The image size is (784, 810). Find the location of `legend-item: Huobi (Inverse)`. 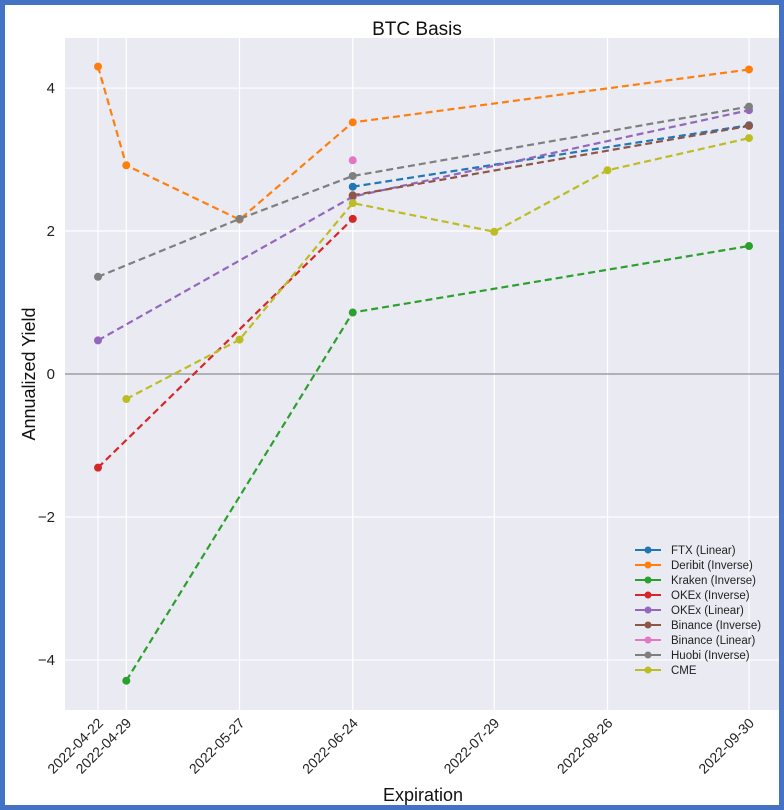

legend-item: Huobi (Inverse) is located at coordinates (692, 656).